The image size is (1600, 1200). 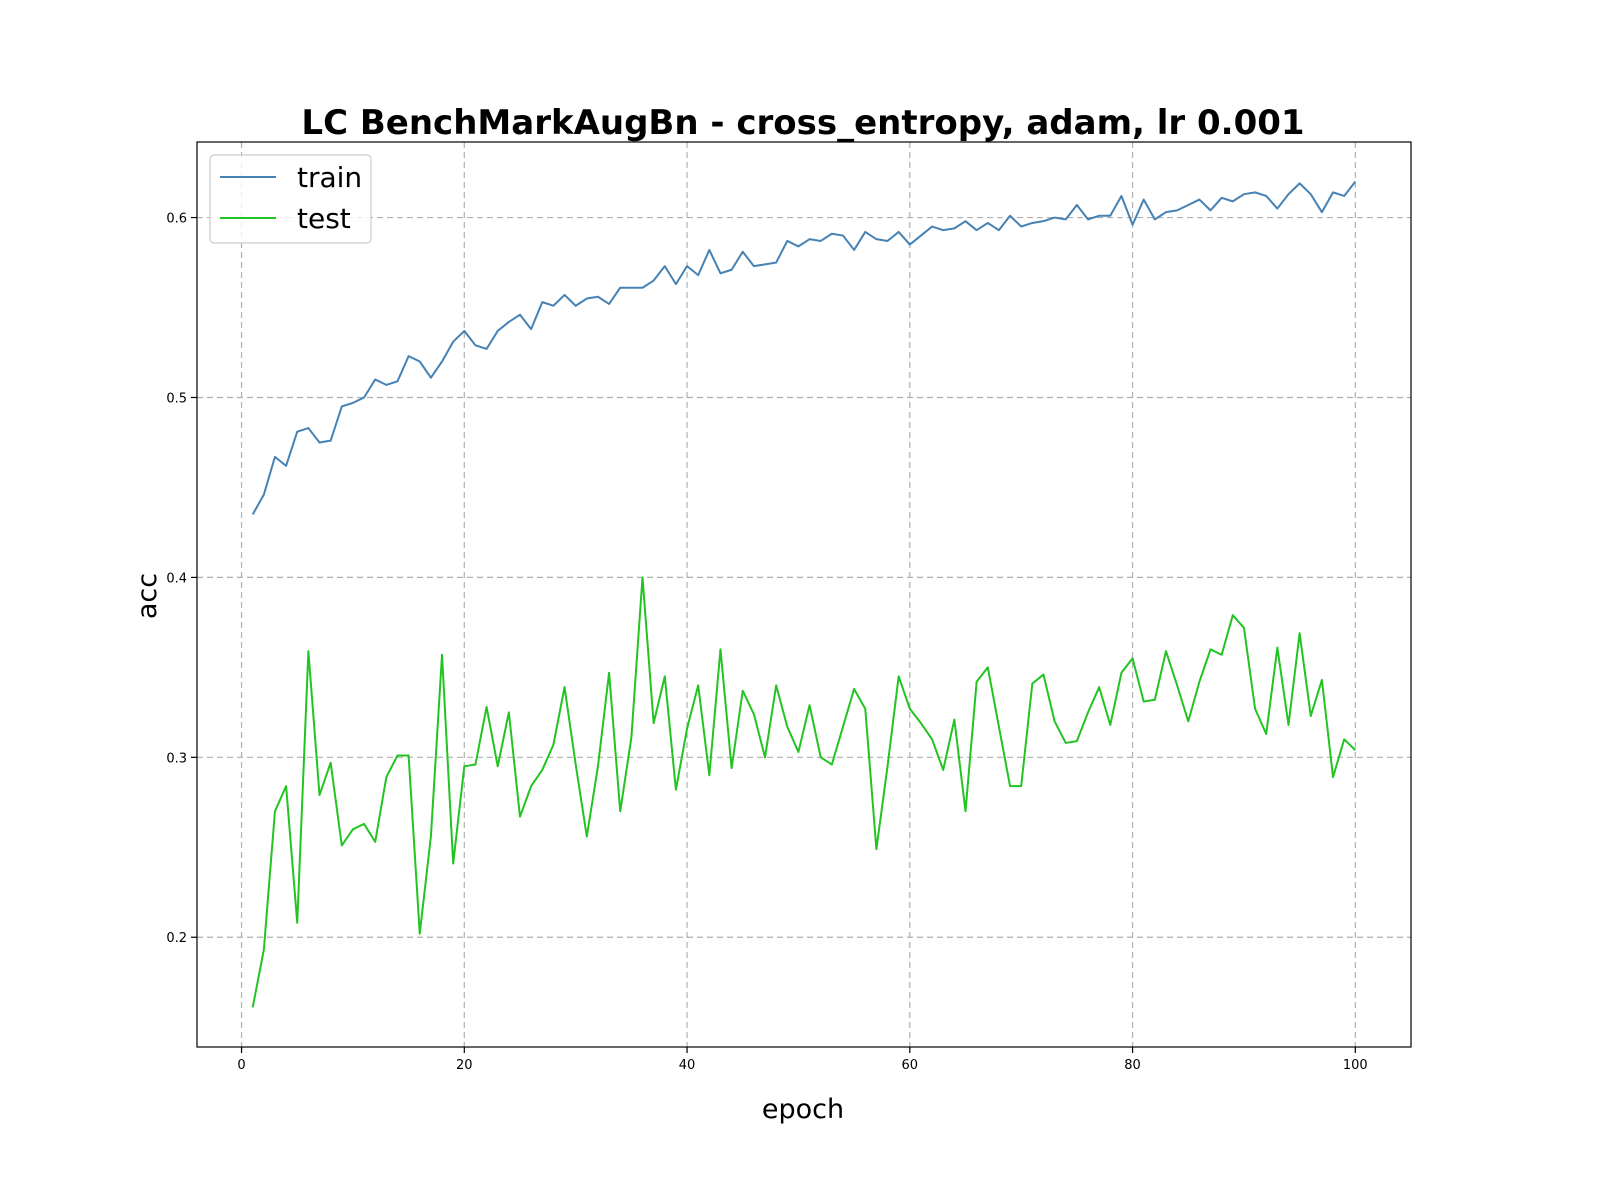 I want to click on legend-label-train: train, so click(x=329, y=177).